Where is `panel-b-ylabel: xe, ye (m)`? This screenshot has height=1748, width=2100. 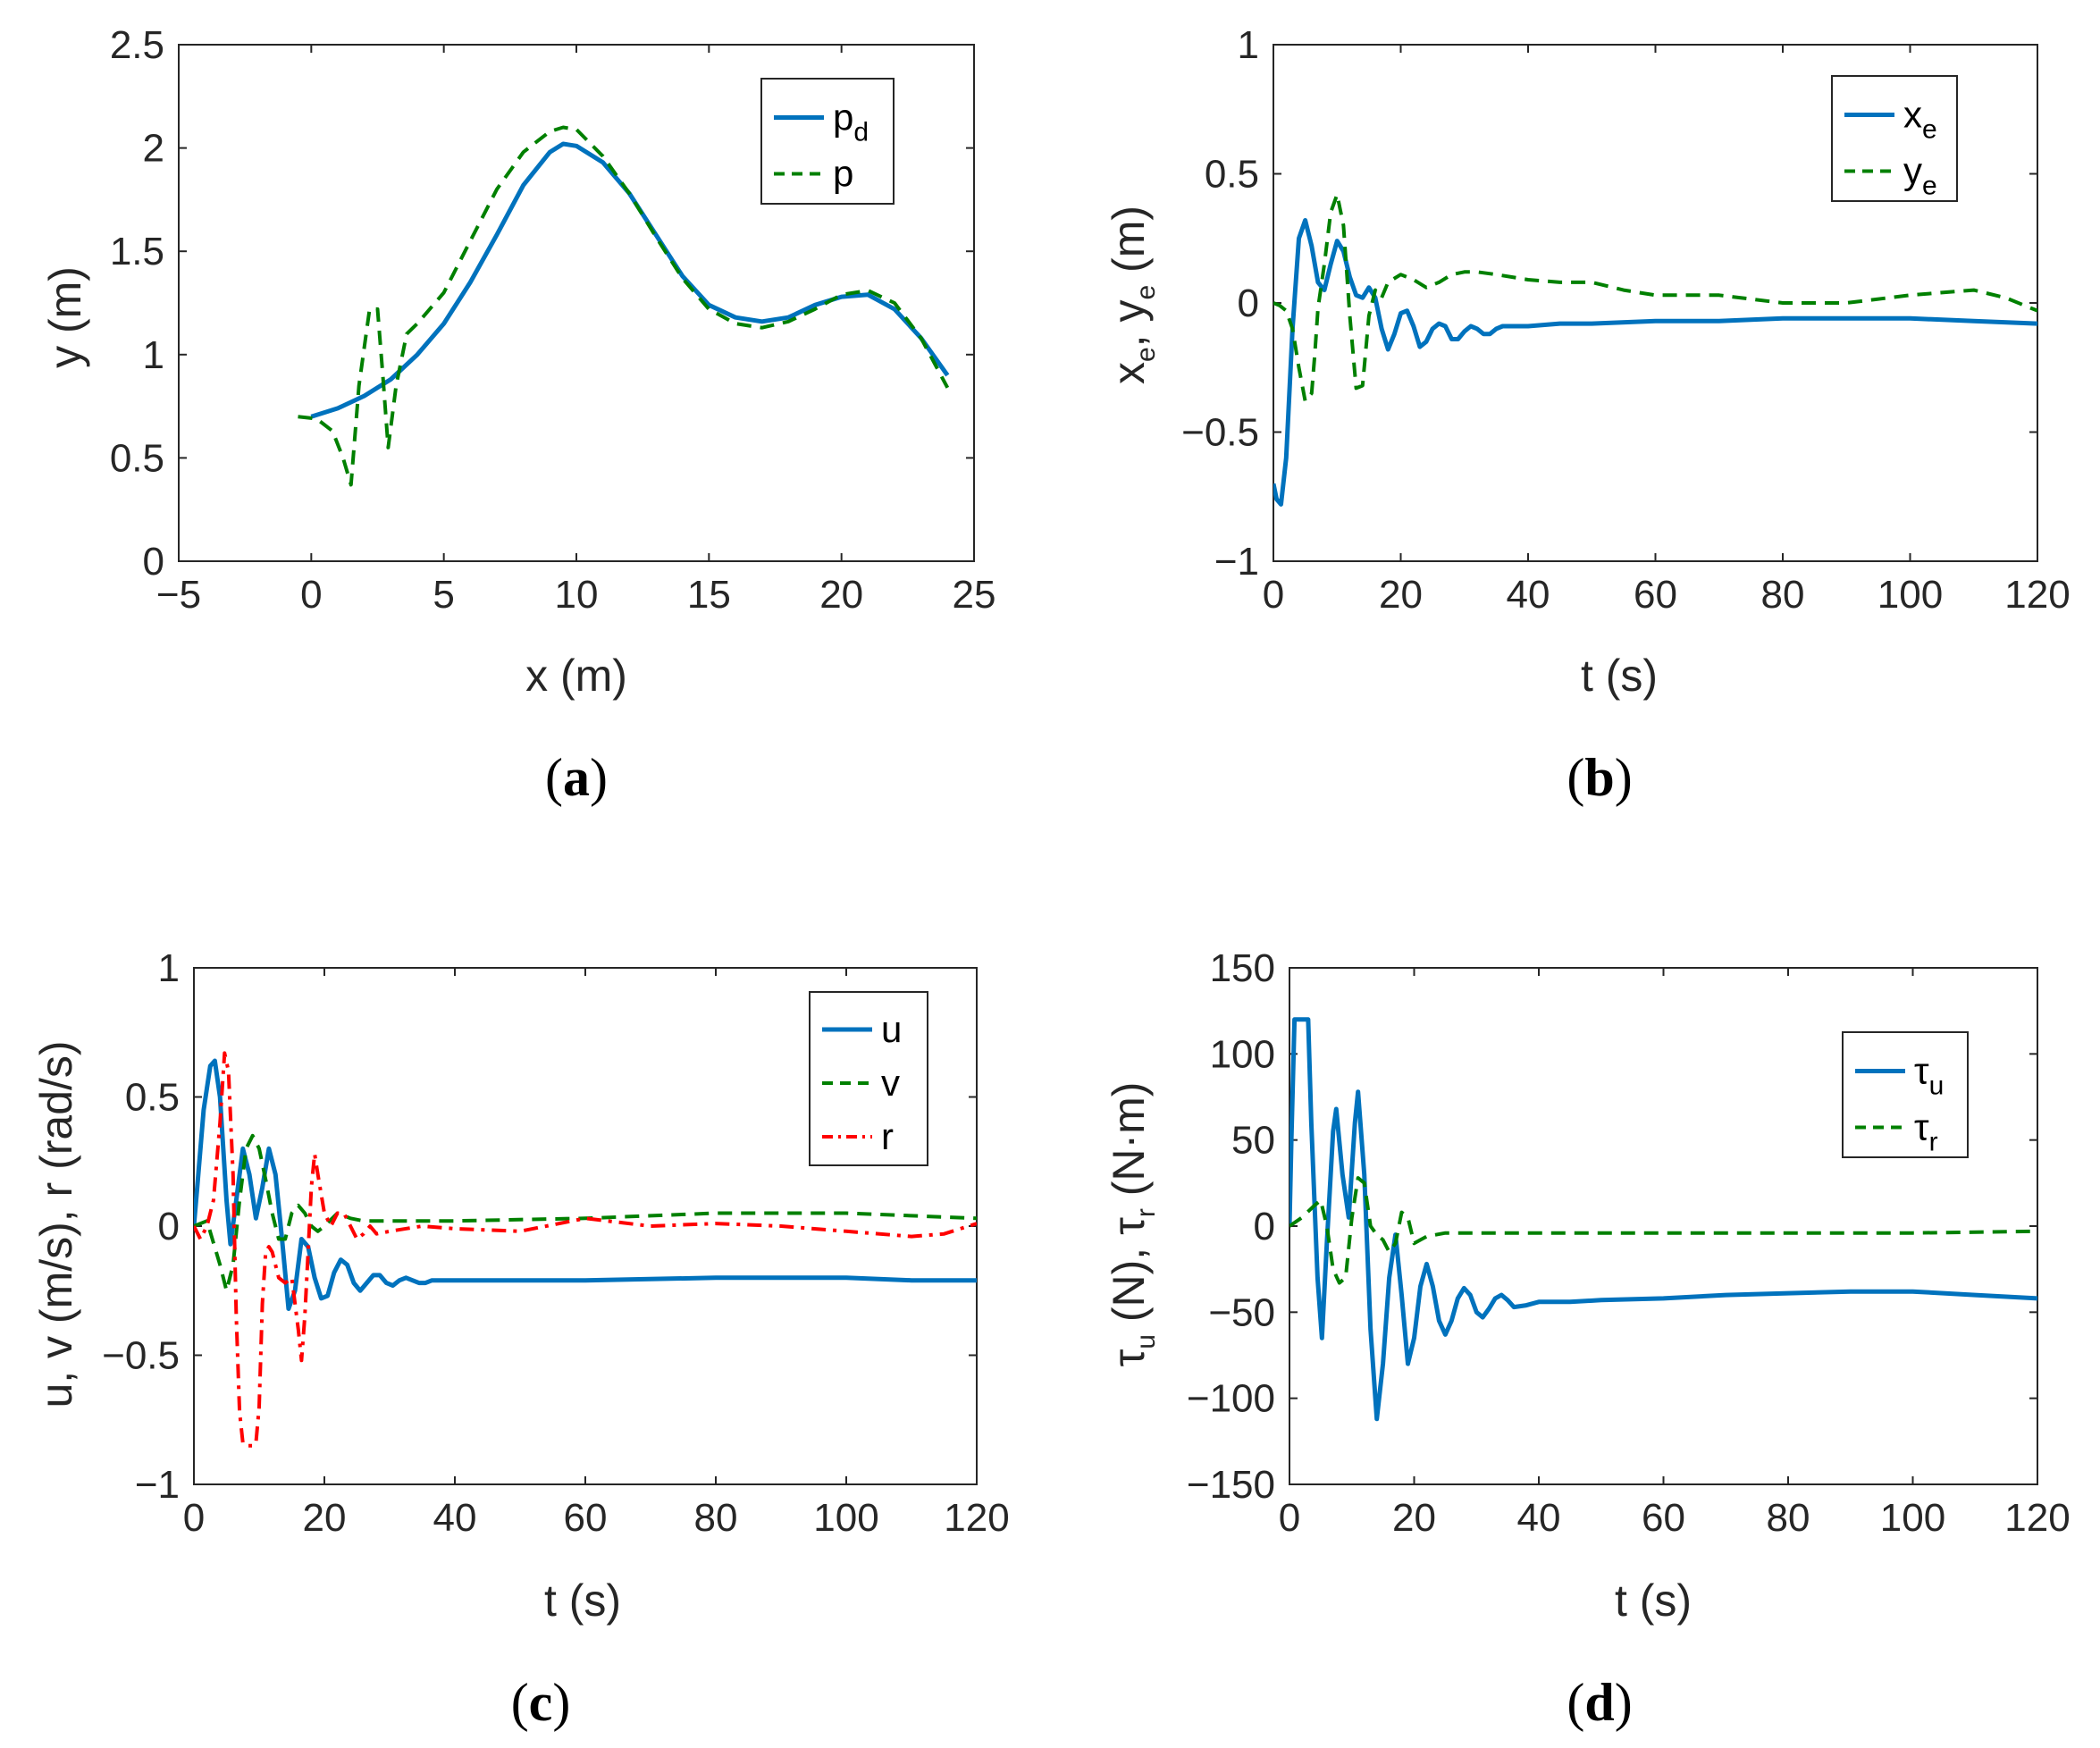
panel-b-ylabel: xe, ye (m) is located at coordinates (1132, 295).